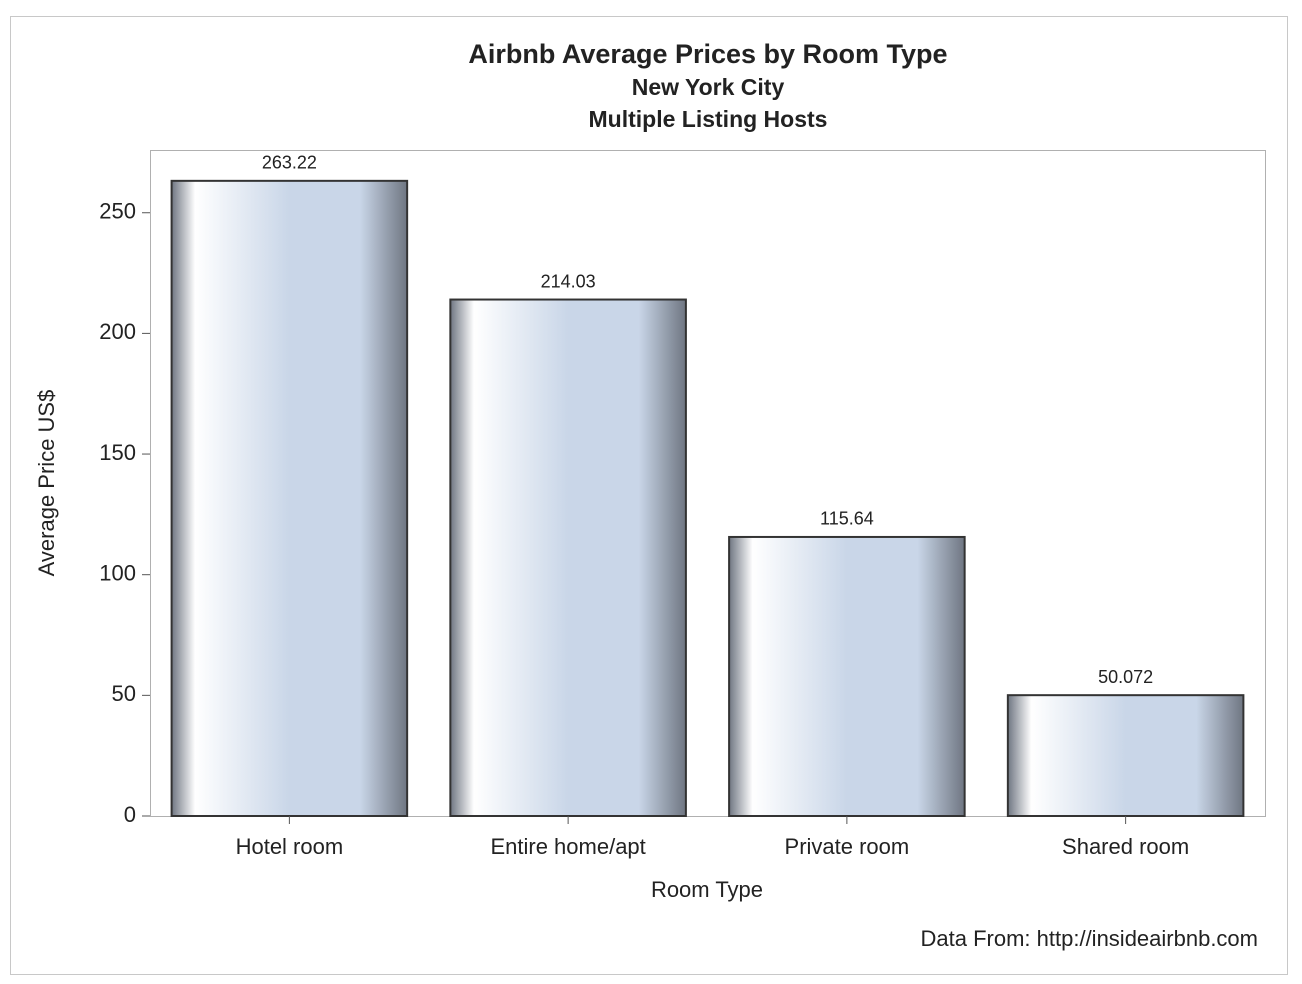 This screenshot has width=1302, height=984. I want to click on y-tick-label: 50, so click(124, 693).